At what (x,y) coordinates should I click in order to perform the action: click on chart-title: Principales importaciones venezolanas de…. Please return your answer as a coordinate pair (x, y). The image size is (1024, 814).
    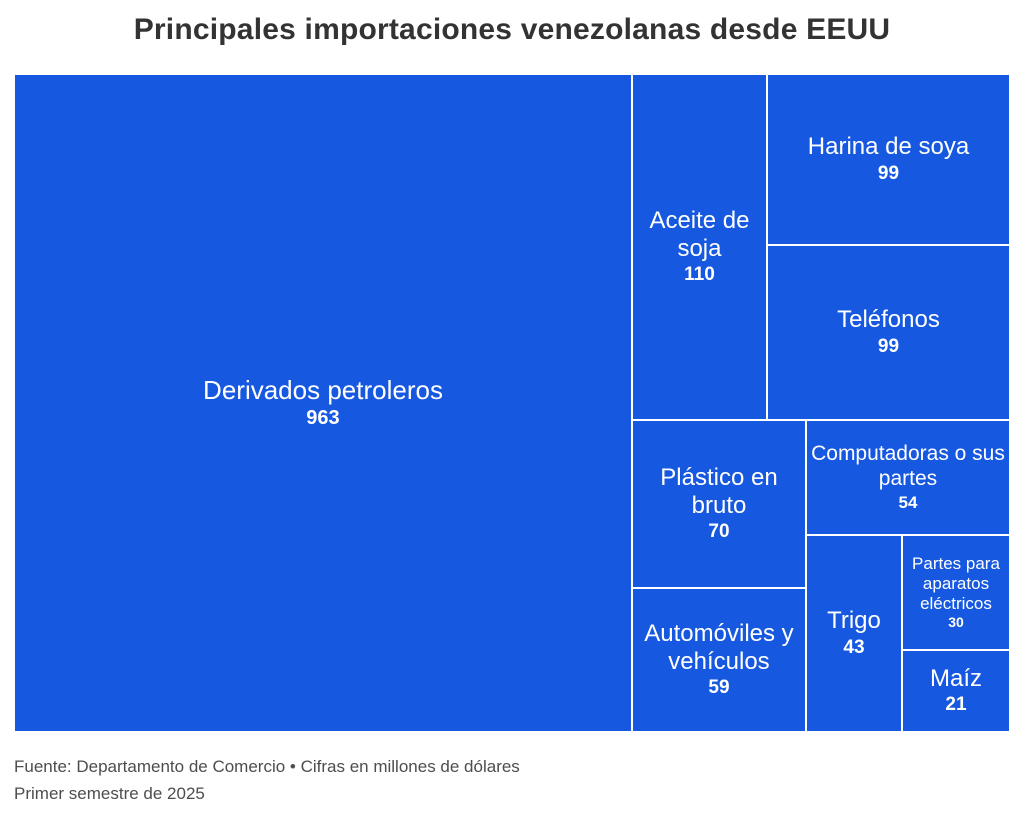
    Looking at the image, I should click on (512, 29).